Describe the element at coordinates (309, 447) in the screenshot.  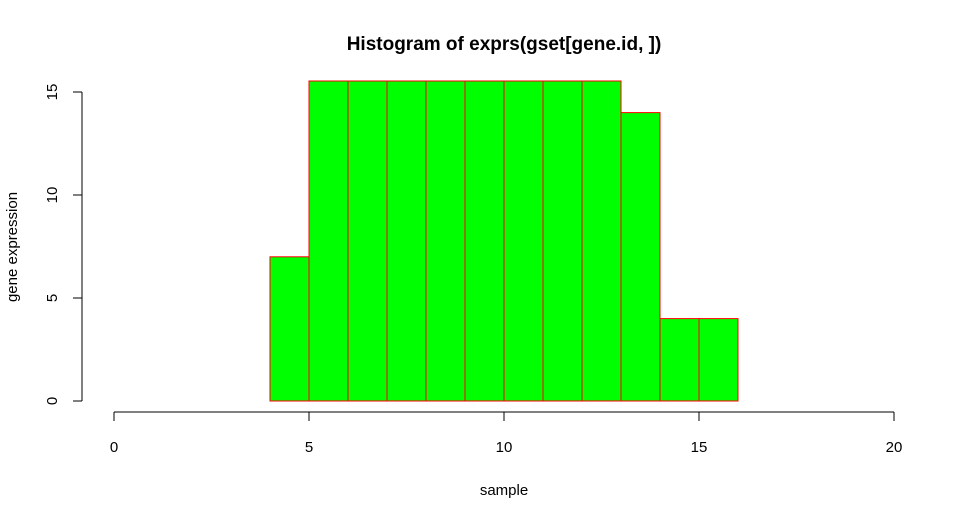
I see `x-tick-label: 5` at that location.